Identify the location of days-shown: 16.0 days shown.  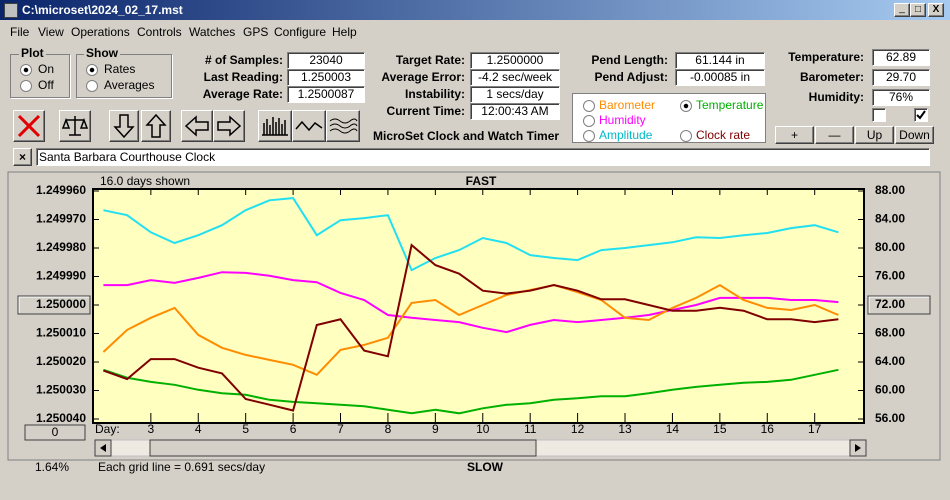
(145, 181).